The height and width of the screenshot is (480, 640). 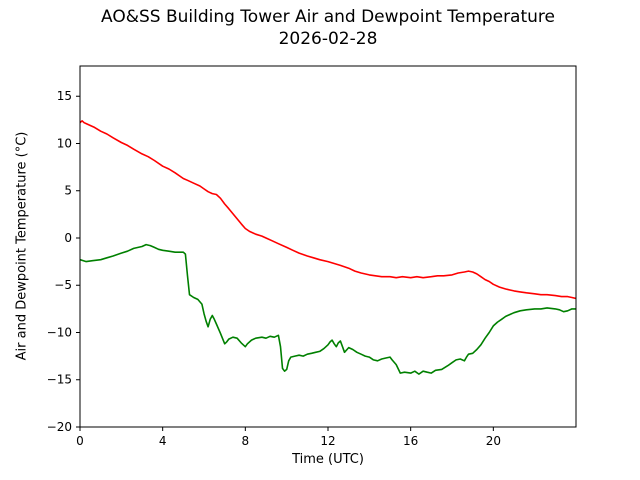 I want to click on x-tick-label: 4, so click(x=163, y=441).